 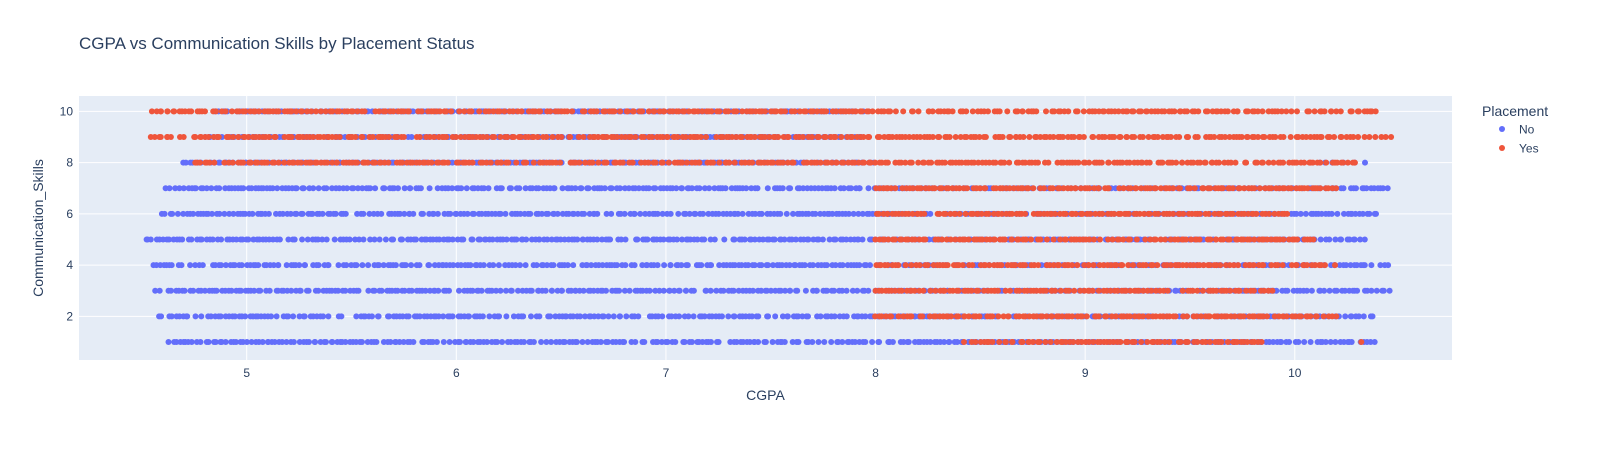 I want to click on legend: Placement No Yes, so click(x=1515, y=129).